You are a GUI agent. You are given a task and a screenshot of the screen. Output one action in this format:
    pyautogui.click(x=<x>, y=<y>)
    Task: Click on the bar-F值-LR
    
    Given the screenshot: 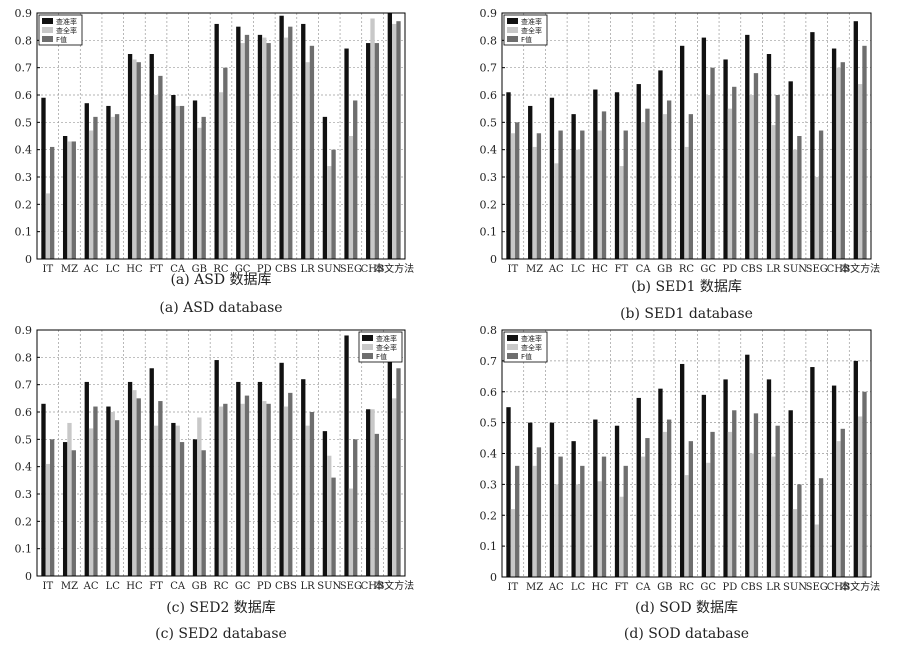 What is the action you would take?
    pyautogui.click(x=777, y=177)
    